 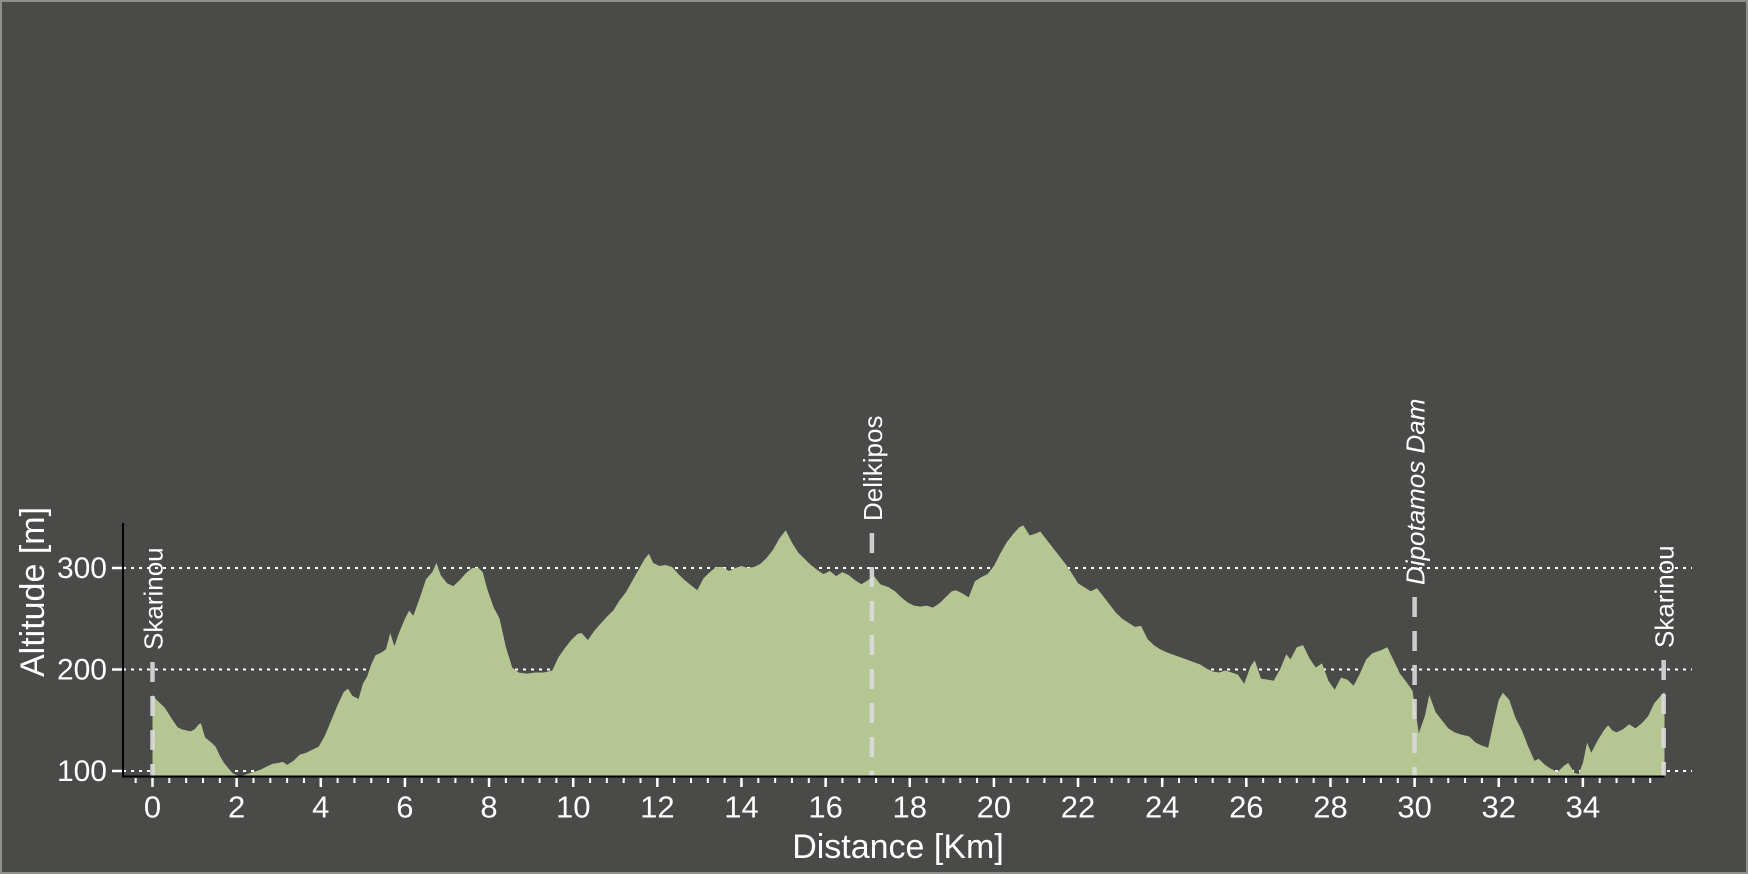 I want to click on x-tick-label-26: 26, so click(x=1246, y=807).